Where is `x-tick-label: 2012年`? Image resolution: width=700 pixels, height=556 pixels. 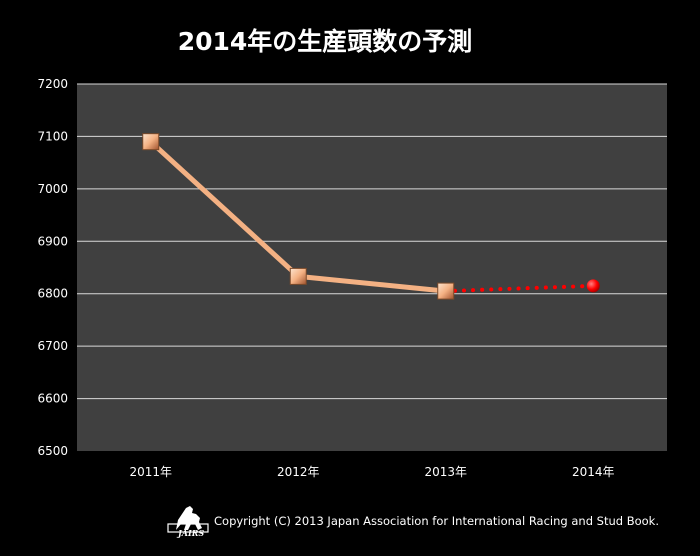 x-tick-label: 2012年 is located at coordinates (298, 472).